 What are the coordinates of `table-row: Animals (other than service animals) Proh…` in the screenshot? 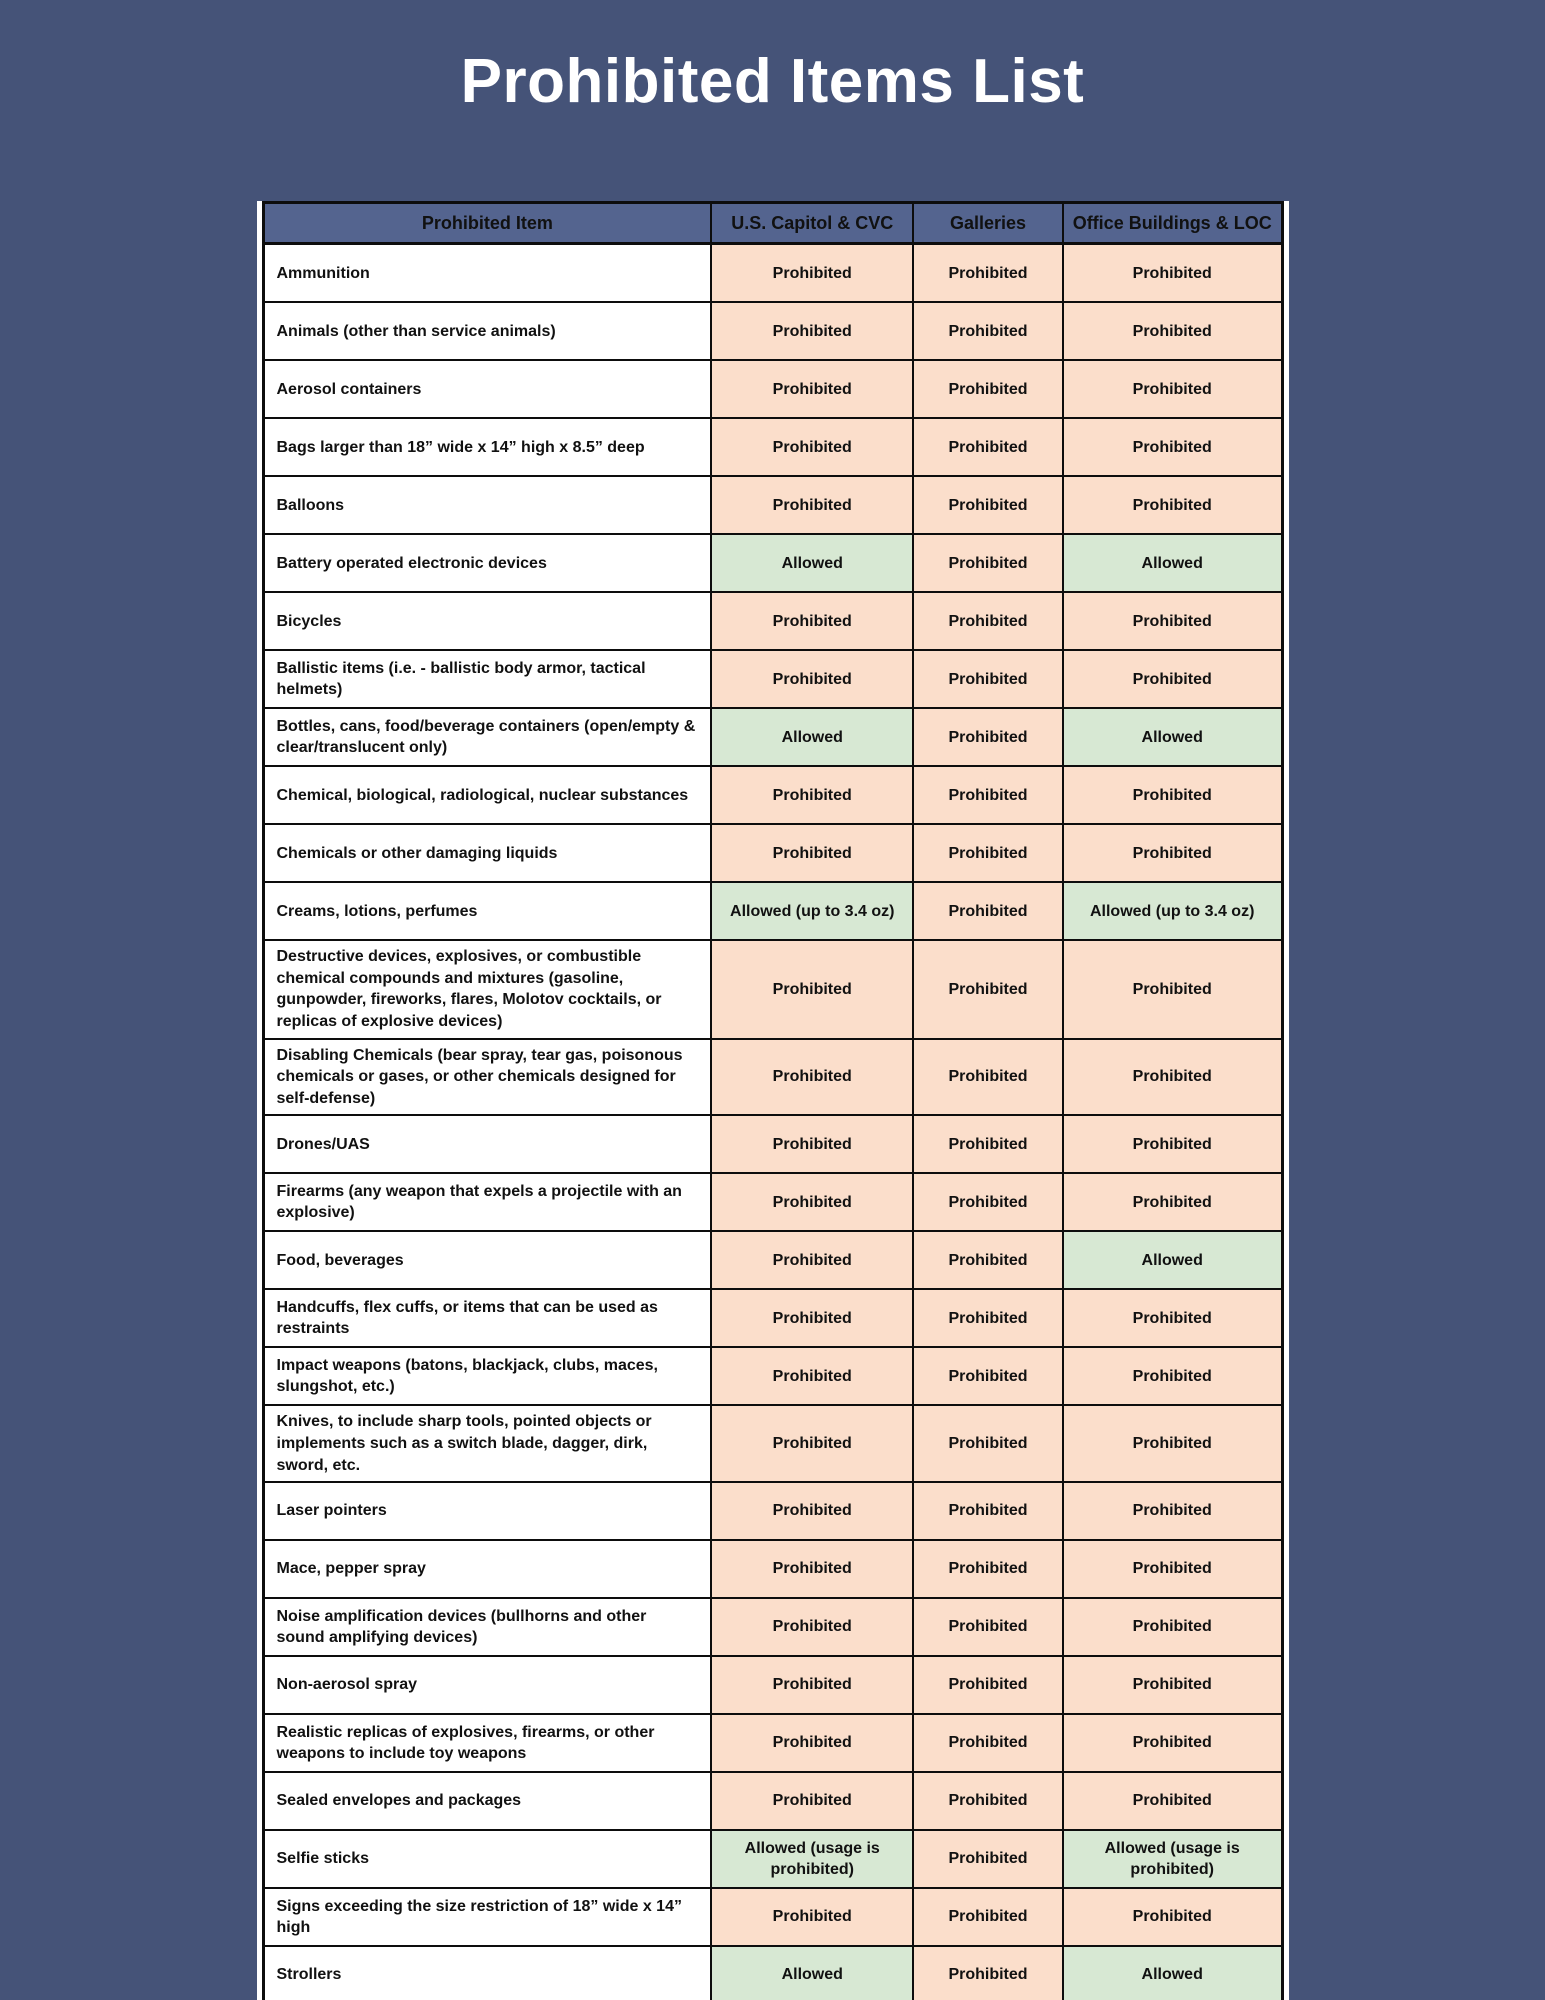 It's located at (772, 331).